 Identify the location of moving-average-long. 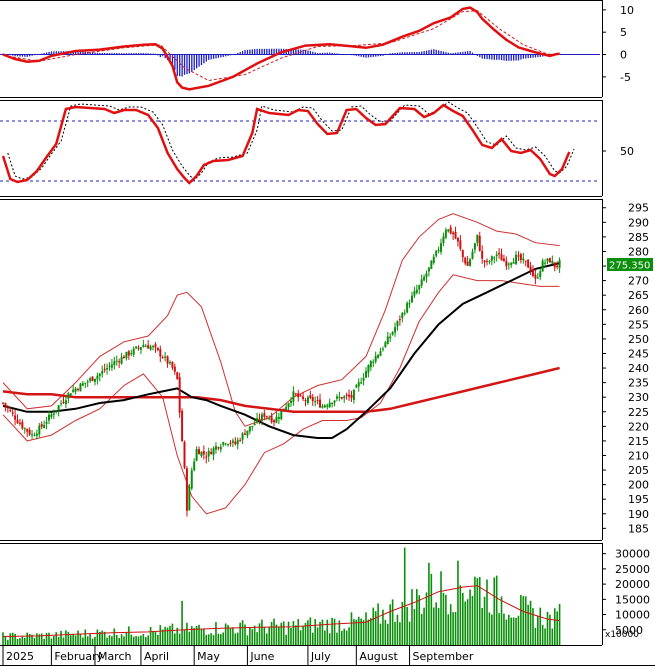
(281, 390).